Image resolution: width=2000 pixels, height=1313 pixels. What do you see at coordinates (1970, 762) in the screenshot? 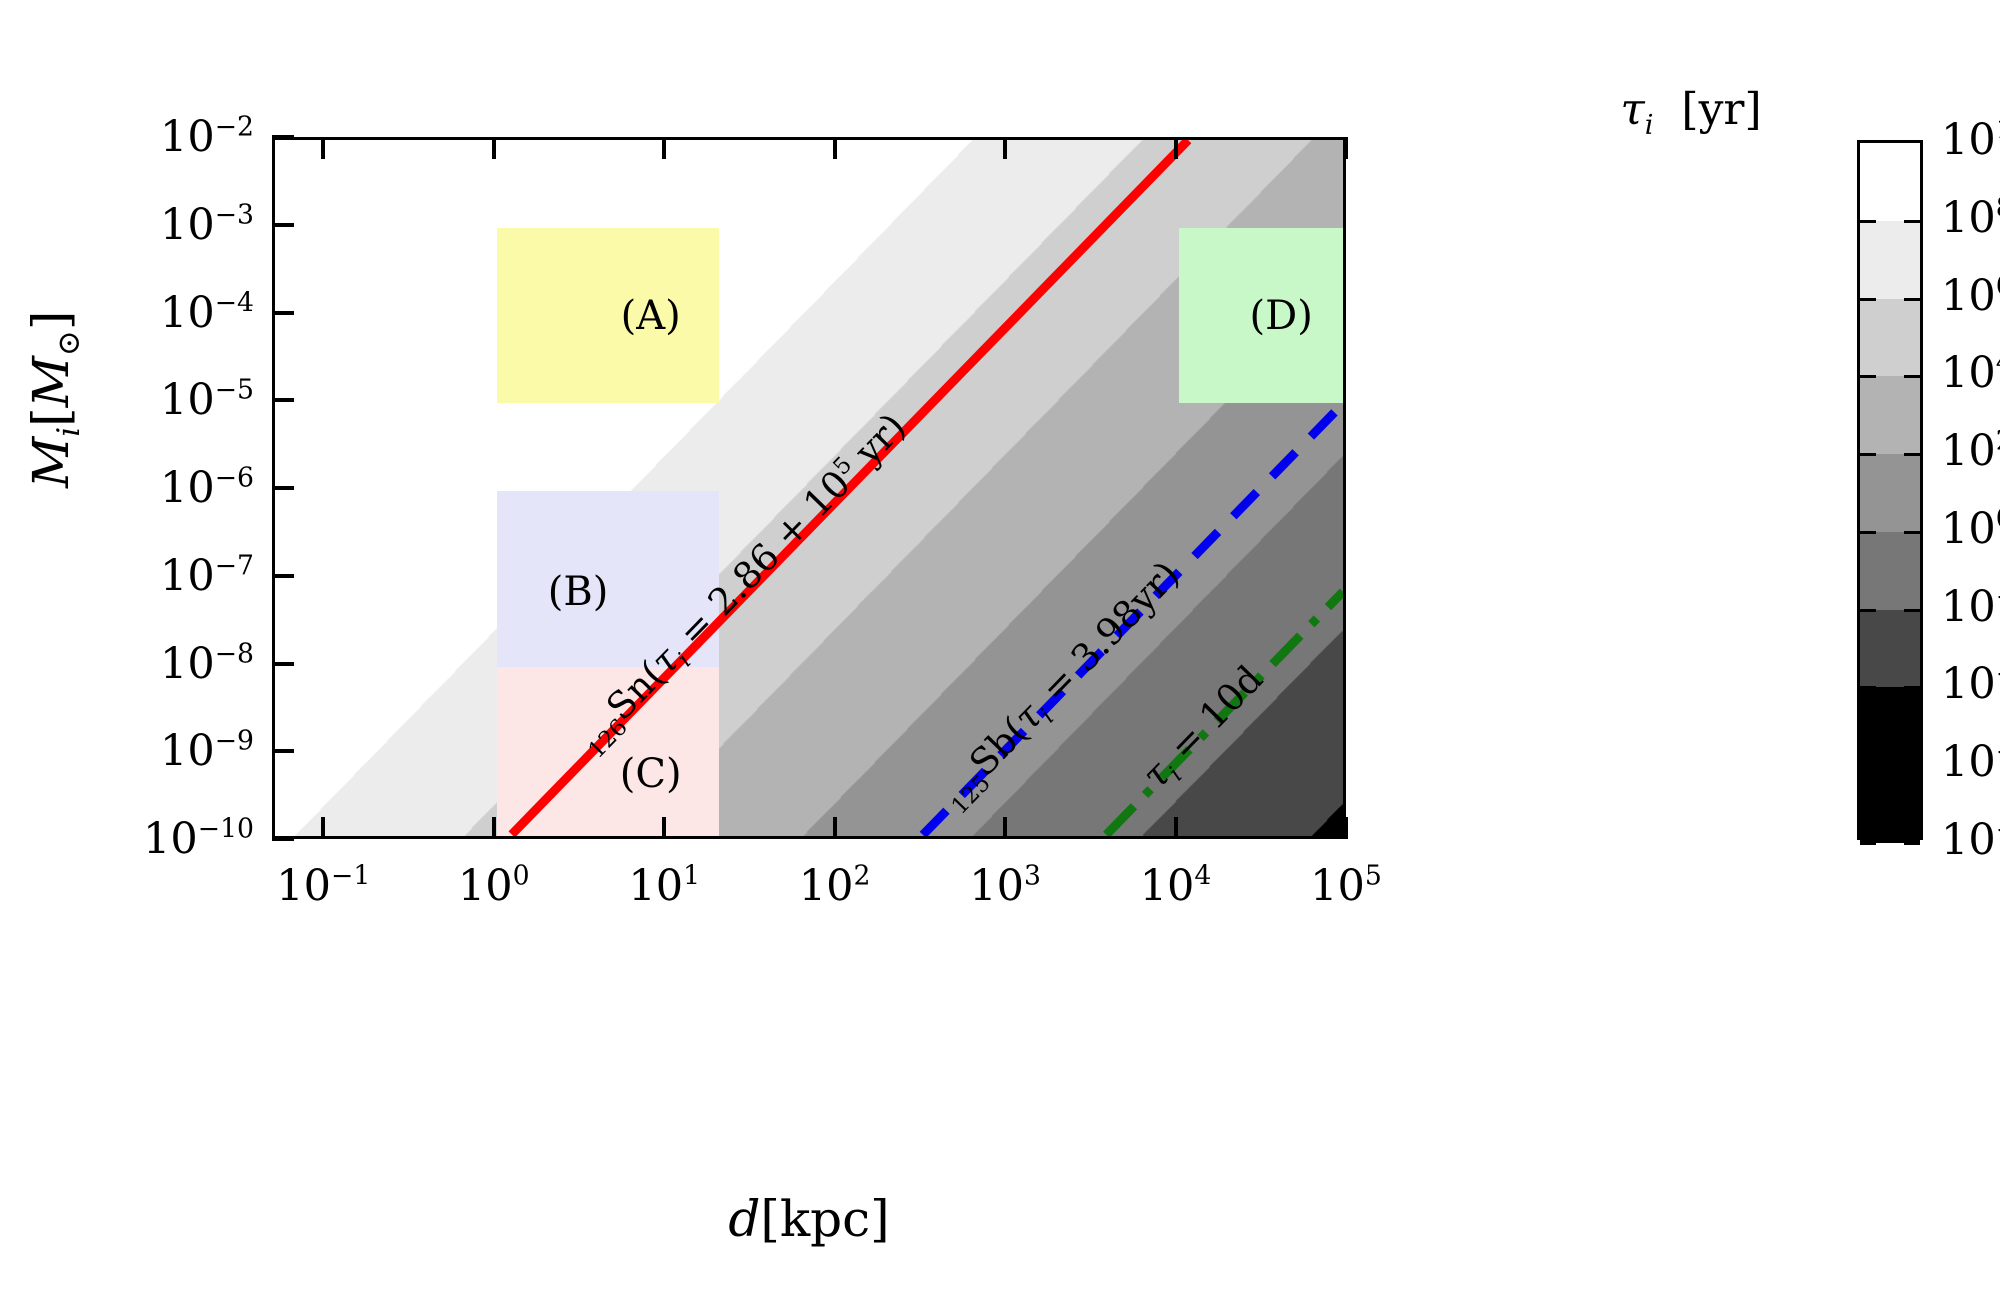
I see `colorbar-tick-label: 10−6` at bounding box center [1970, 762].